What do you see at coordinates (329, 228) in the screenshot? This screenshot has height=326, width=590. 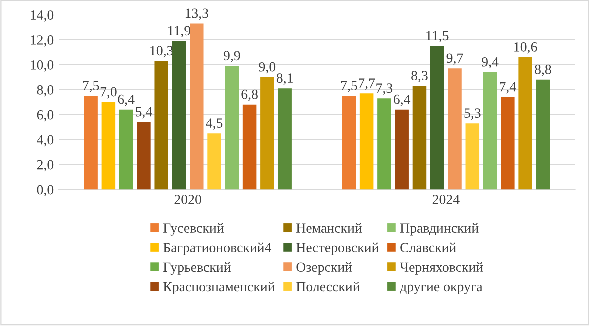 I see `legend-label: Неманский` at bounding box center [329, 228].